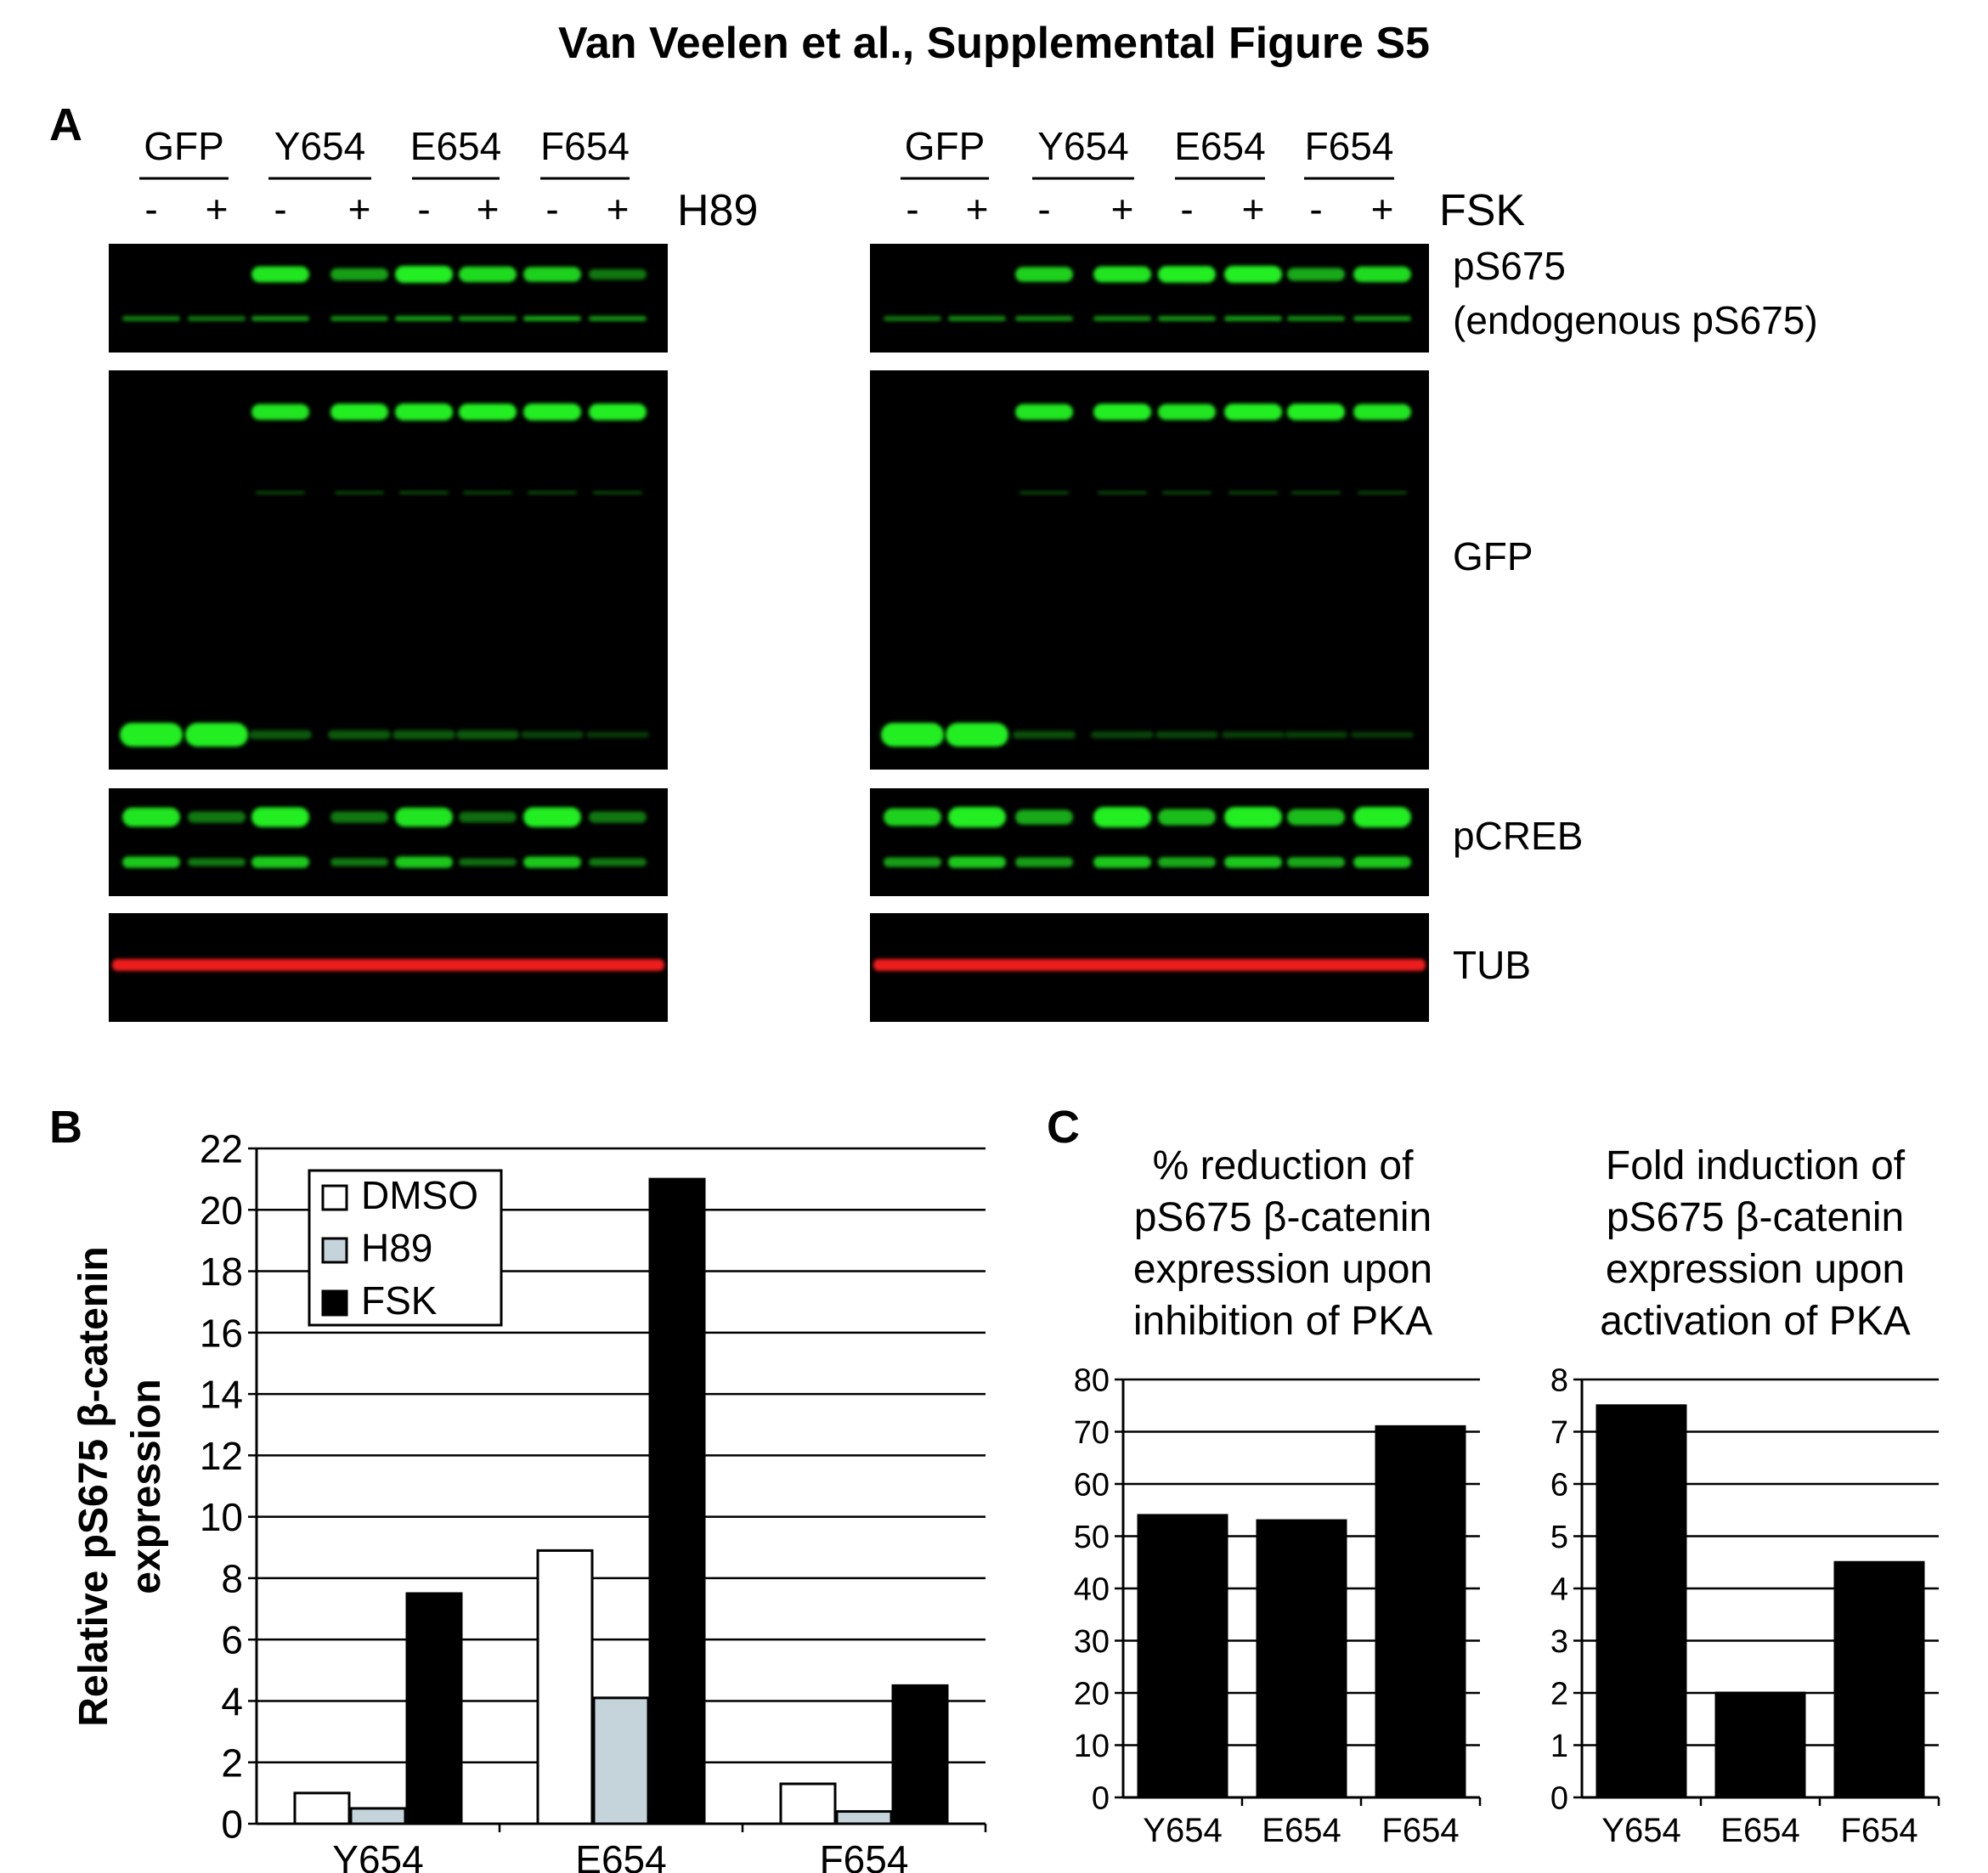  Describe the element at coordinates (221, 1210) in the screenshot. I see `y-tick-label: 20` at that location.